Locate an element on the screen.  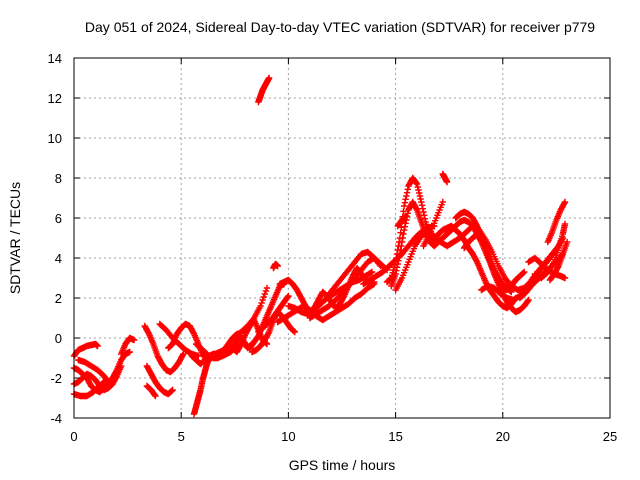
y-tick-label: -2 is located at coordinates (56, 378).